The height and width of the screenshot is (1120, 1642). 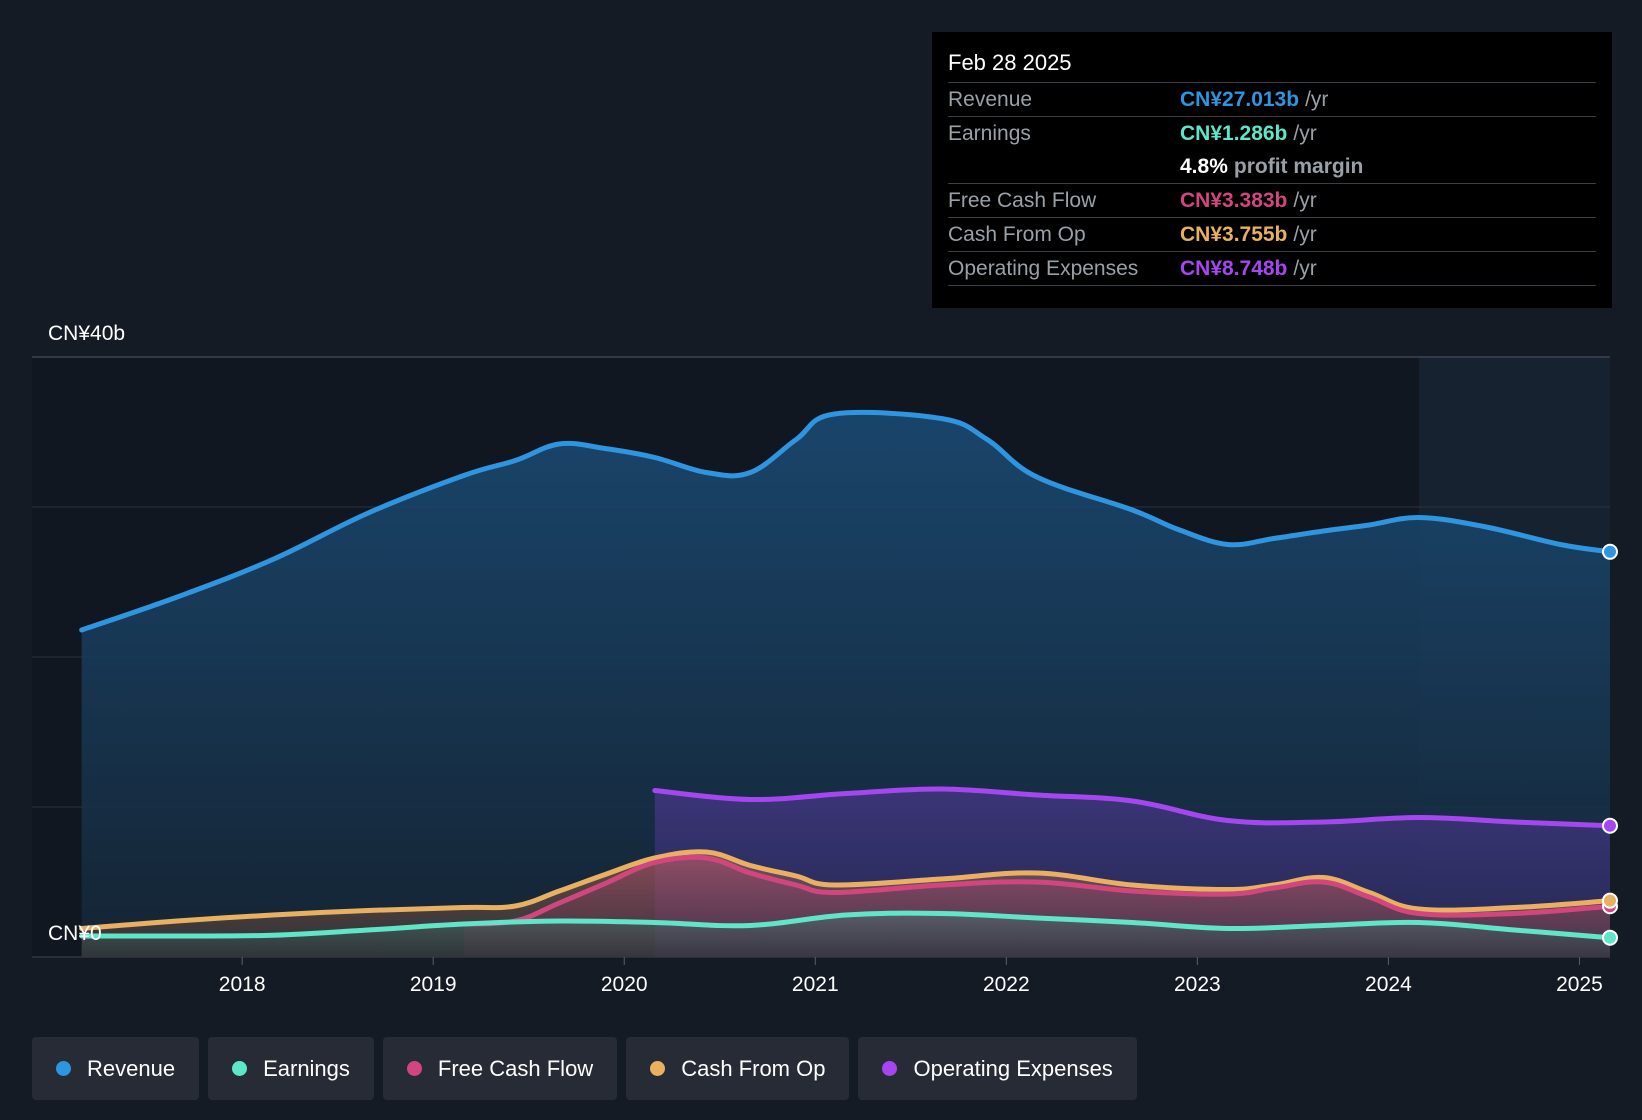 I want to click on tooltip-margin-value: 4.8%, so click(x=1204, y=166).